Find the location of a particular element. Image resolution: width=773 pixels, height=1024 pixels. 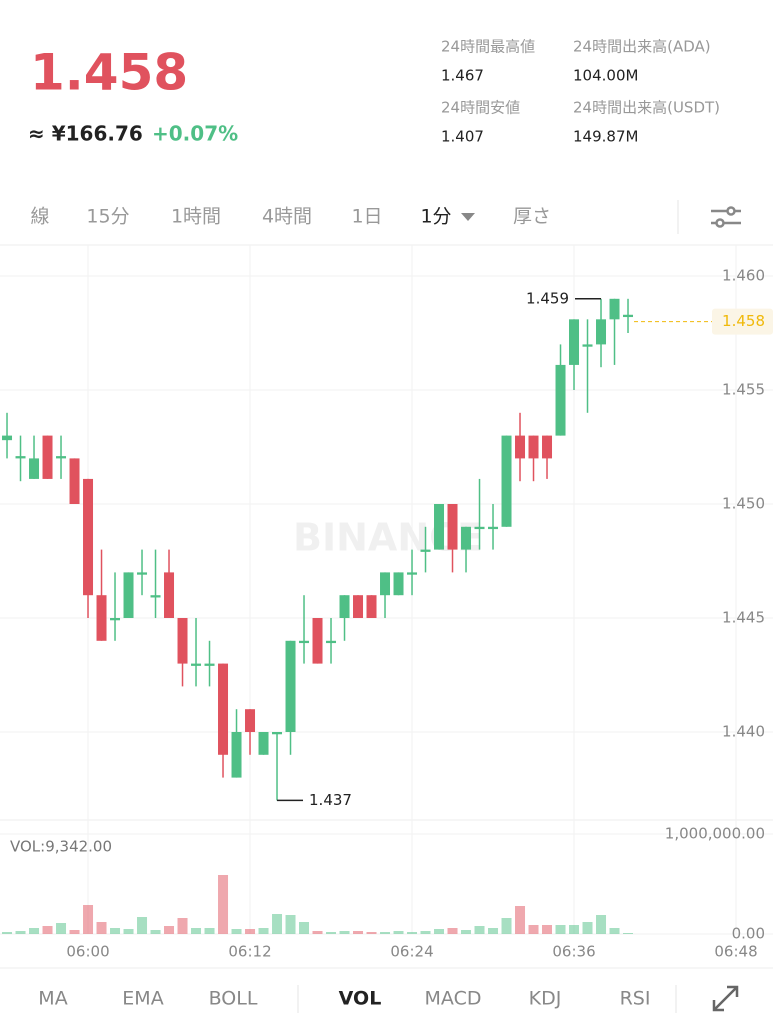

x-tick-label: 06:36 is located at coordinates (573, 952).